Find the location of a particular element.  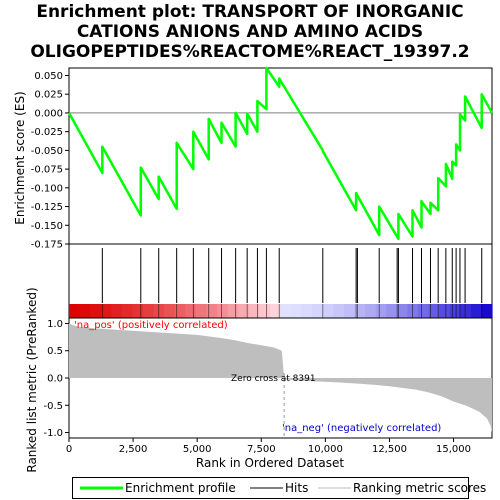

es-y-tick-label: -0.125 is located at coordinates (47, 207).